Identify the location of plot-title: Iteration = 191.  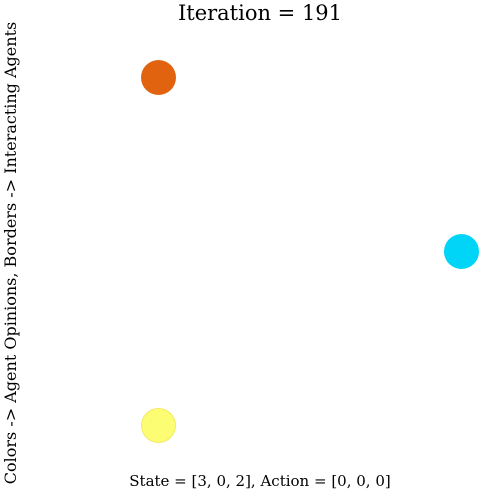
(260, 13).